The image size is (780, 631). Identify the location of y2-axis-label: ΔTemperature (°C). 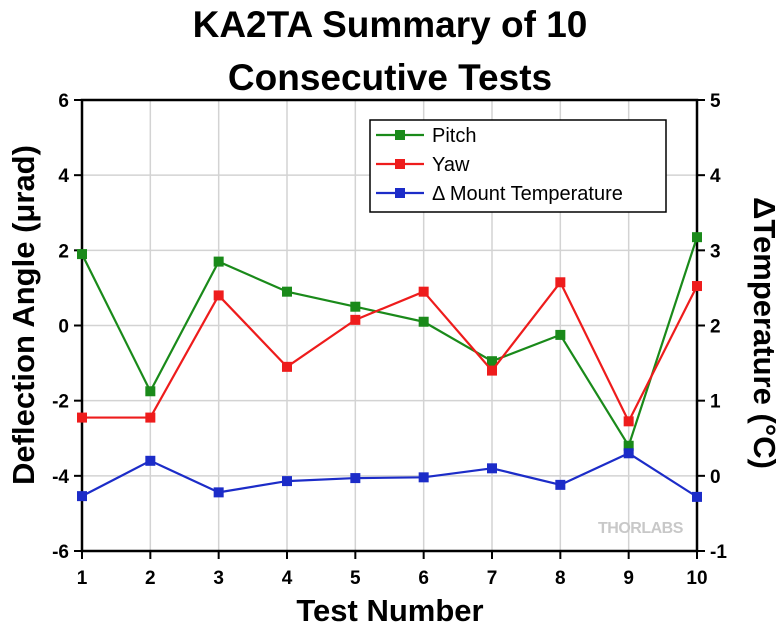
(763, 333).